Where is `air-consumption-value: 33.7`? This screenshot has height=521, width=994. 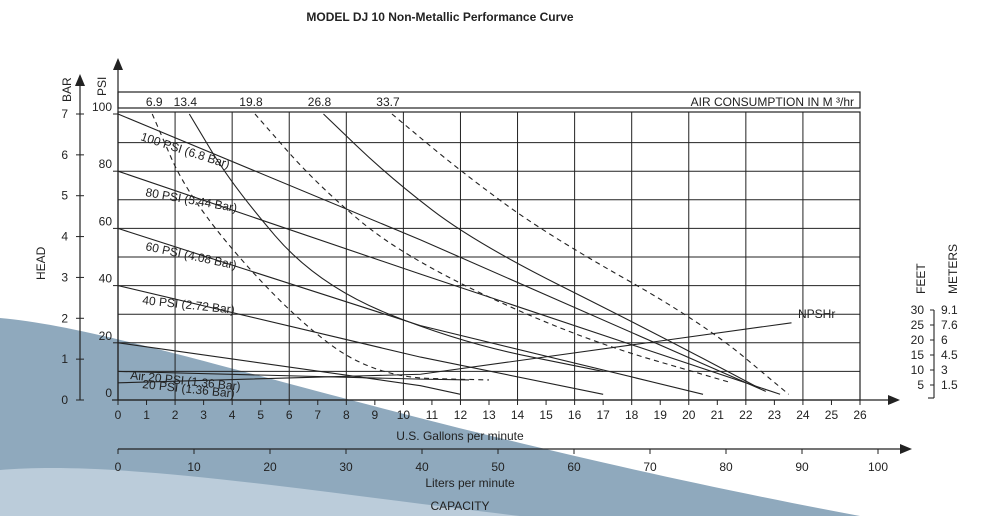
air-consumption-value: 33.7 is located at coordinates (388, 102).